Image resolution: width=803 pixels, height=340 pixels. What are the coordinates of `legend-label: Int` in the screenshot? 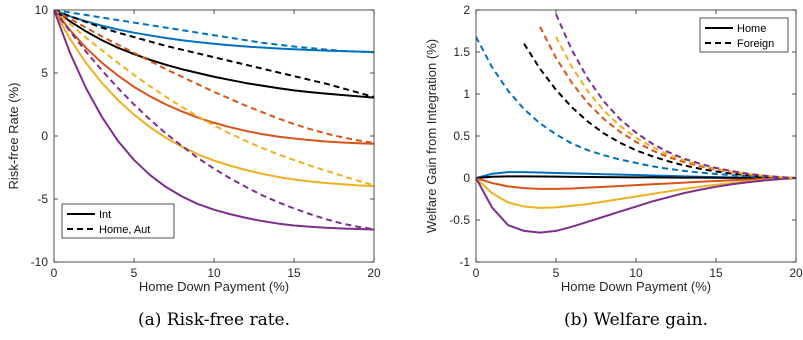 It's located at (105, 215).